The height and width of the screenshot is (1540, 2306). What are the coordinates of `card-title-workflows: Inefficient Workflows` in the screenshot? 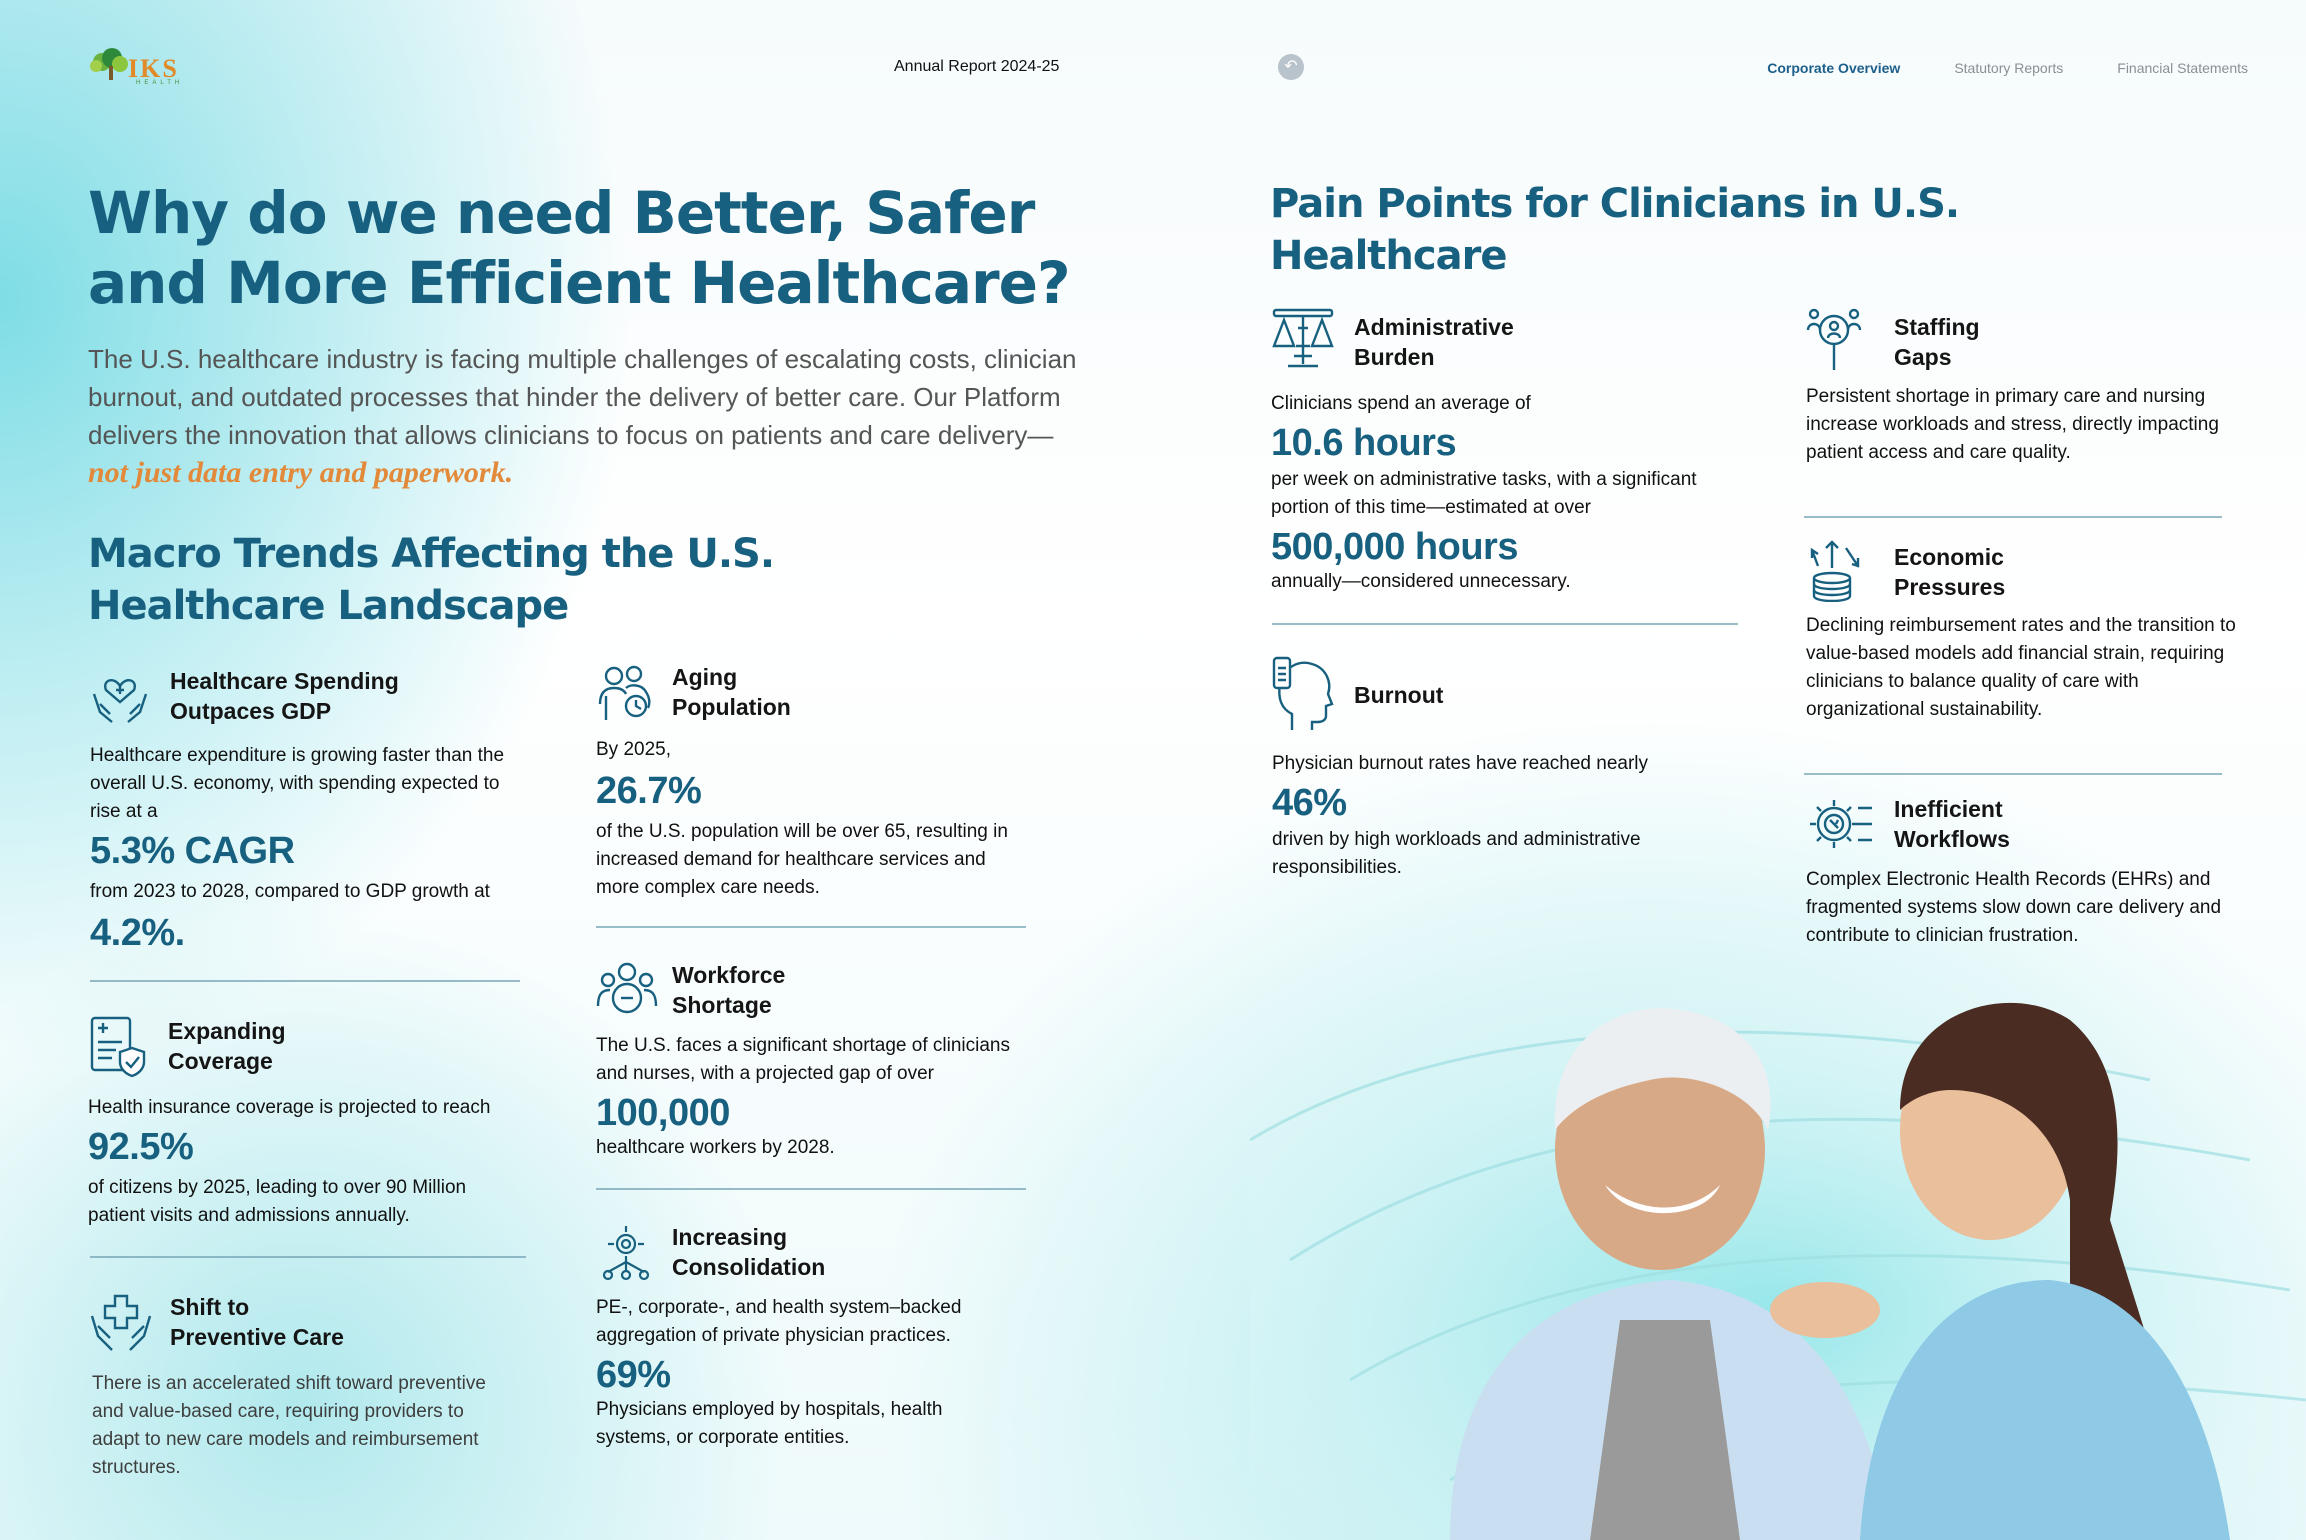 It's located at (1952, 824).